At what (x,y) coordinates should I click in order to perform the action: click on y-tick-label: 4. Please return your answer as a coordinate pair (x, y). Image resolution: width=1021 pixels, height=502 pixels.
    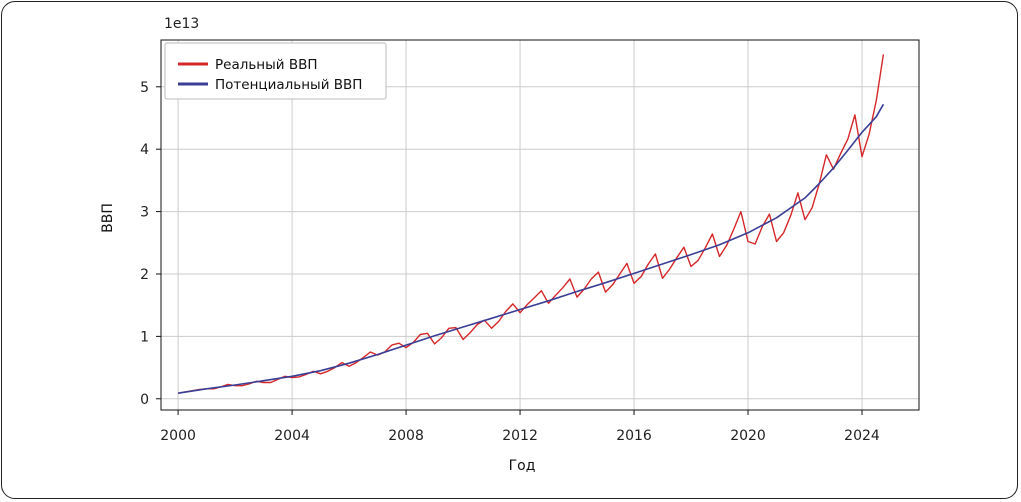
    Looking at the image, I should click on (144, 150).